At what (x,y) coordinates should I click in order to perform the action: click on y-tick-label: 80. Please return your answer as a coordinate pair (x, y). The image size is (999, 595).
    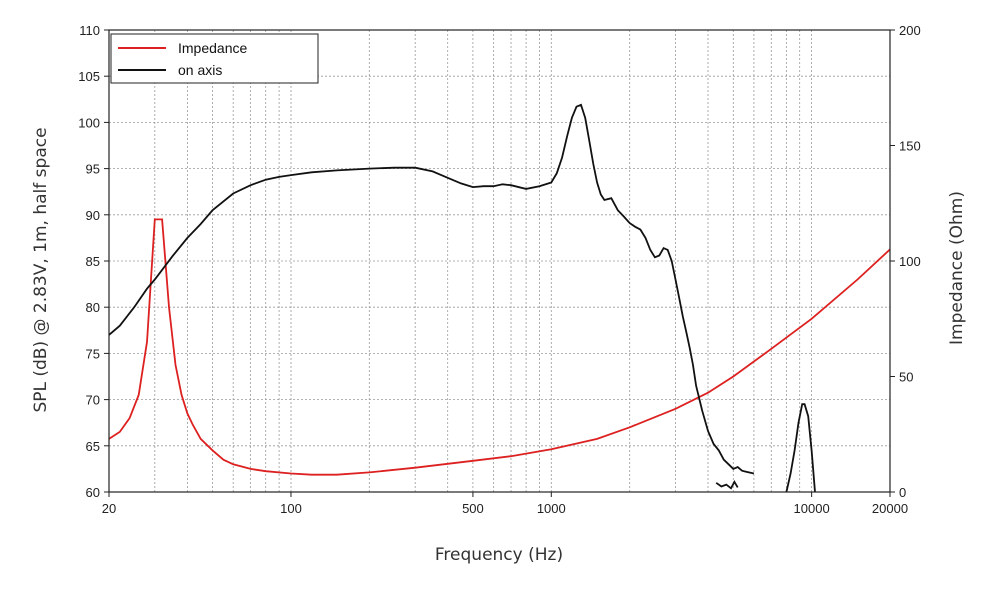
    Looking at the image, I should click on (93, 307).